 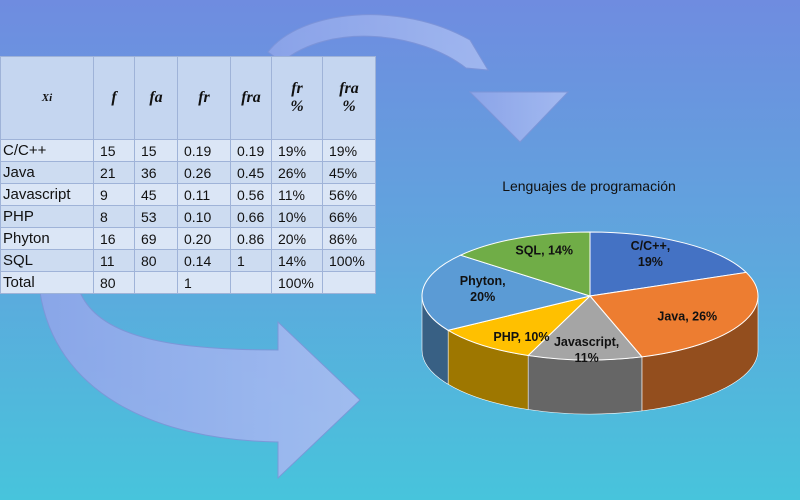 What do you see at coordinates (297, 98) in the screenshot?
I see `column-header: fr %` at bounding box center [297, 98].